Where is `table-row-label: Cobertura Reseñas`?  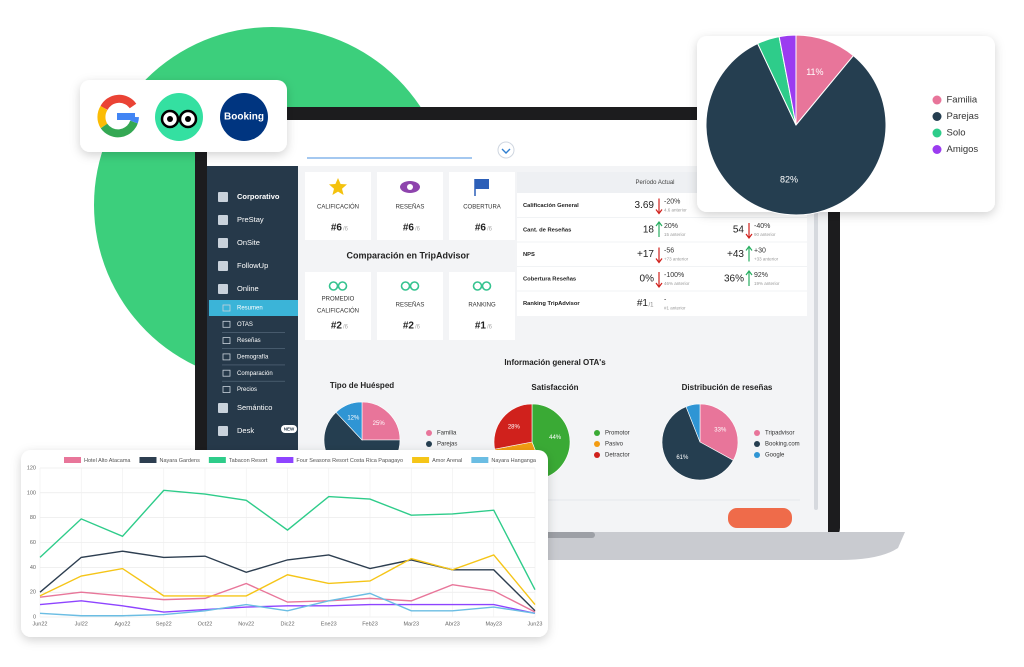 table-row-label: Cobertura Reseñas is located at coordinates (549, 280).